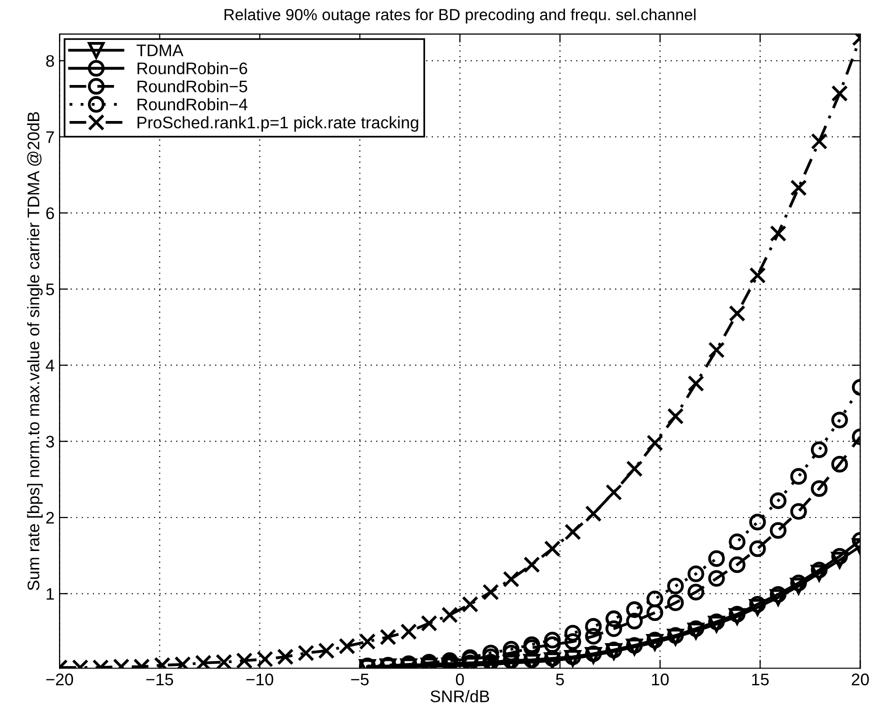 This screenshot has width=876, height=724. What do you see at coordinates (560, 680) in the screenshot?
I see `x-tick-label: 5` at bounding box center [560, 680].